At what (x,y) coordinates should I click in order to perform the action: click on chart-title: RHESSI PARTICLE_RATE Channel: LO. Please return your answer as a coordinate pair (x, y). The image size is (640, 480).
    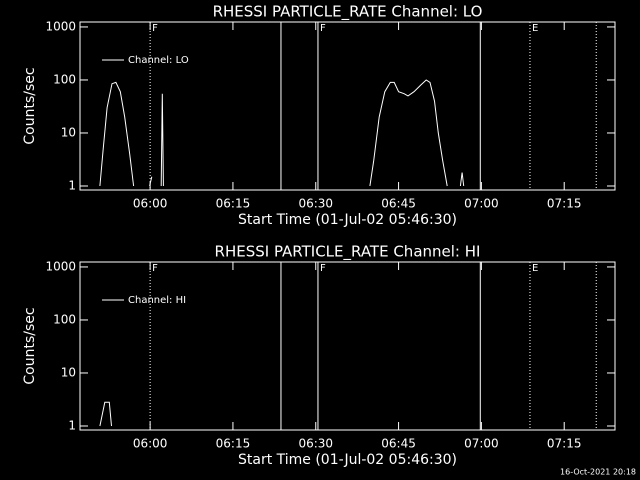
    Looking at the image, I should click on (348, 12).